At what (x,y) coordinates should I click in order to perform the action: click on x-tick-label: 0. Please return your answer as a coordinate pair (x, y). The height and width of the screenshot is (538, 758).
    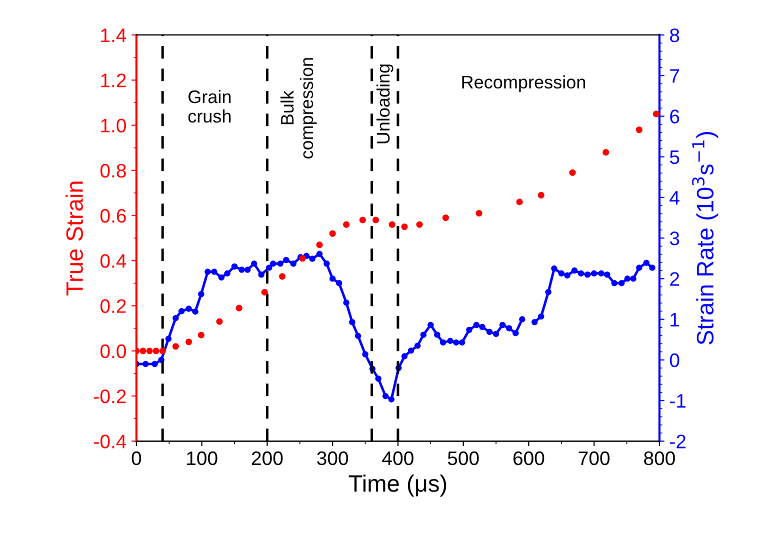
    Looking at the image, I should click on (137, 458).